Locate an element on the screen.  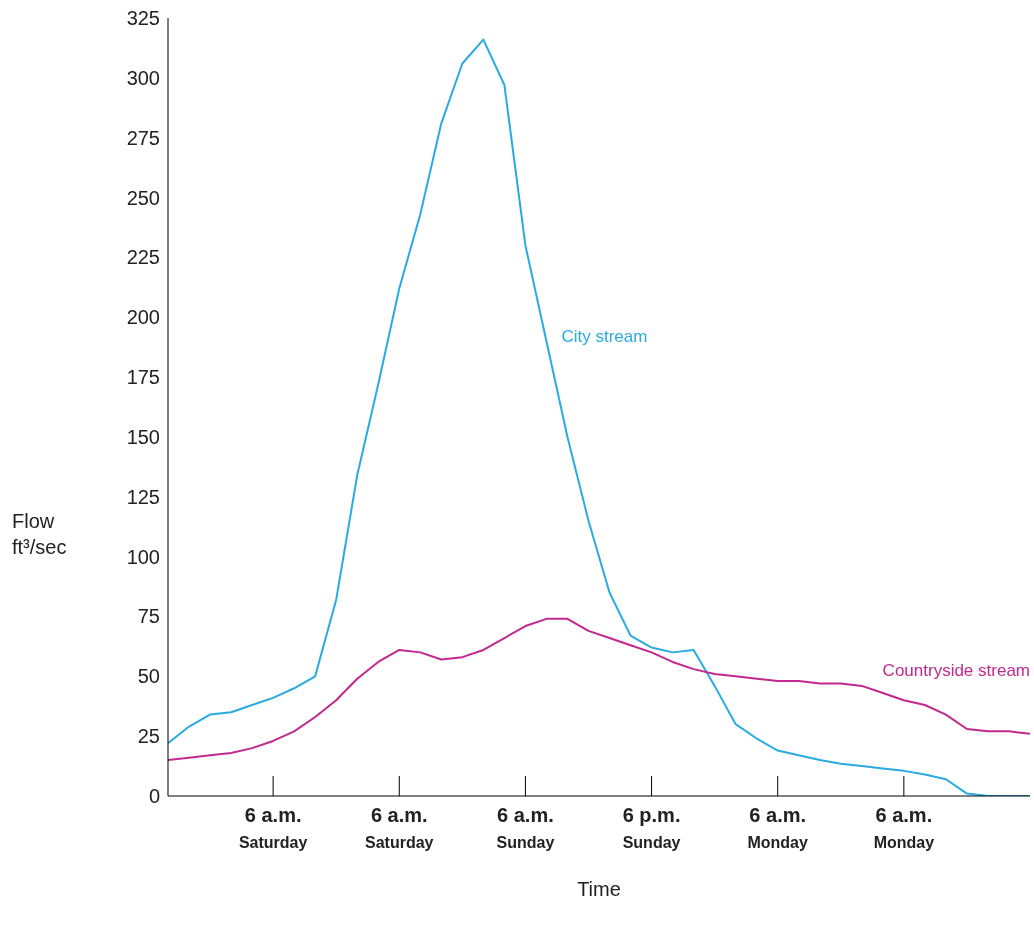
x-tick-label: 6 a.m. Sunday is located at coordinates (525, 827).